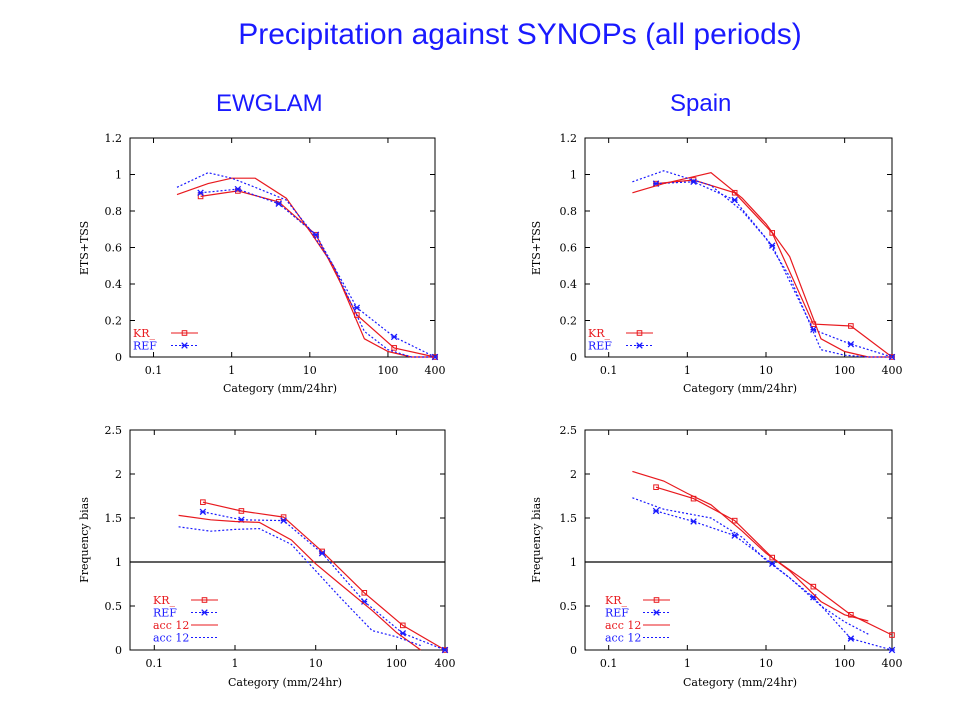 Image resolution: width=960 pixels, height=720 pixels. Describe the element at coordinates (740, 388) in the screenshot. I see `x-axis-label-spain-ets: Category (mm/24hr)` at that location.